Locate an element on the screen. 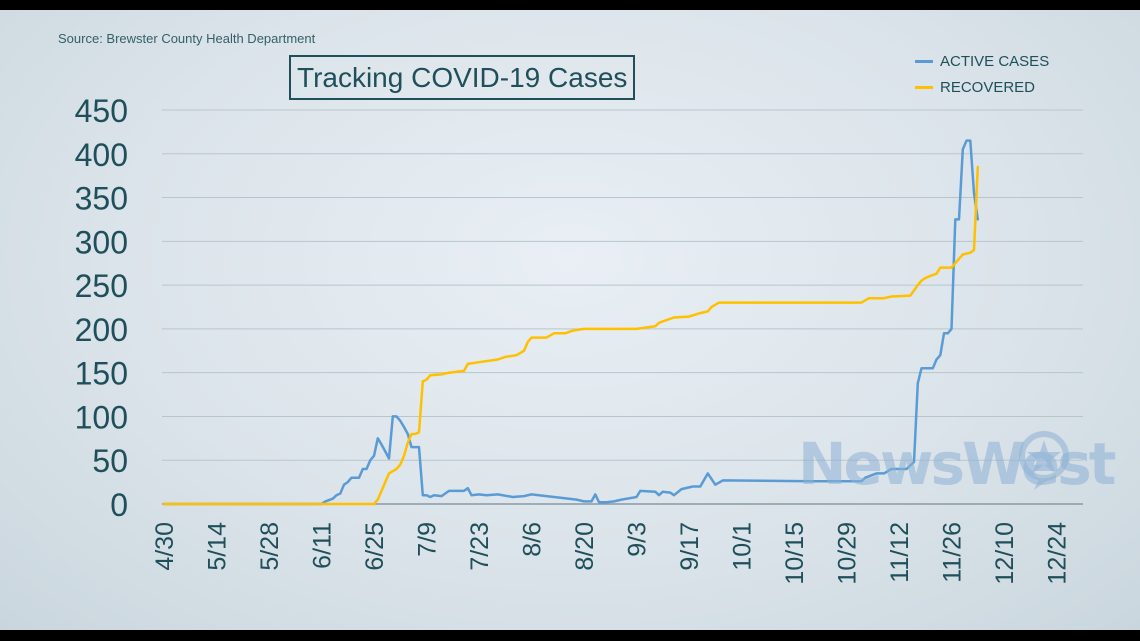 This screenshot has width=1140, height=641. x-tick-label-11-12: 11/12 is located at coordinates (900, 552).